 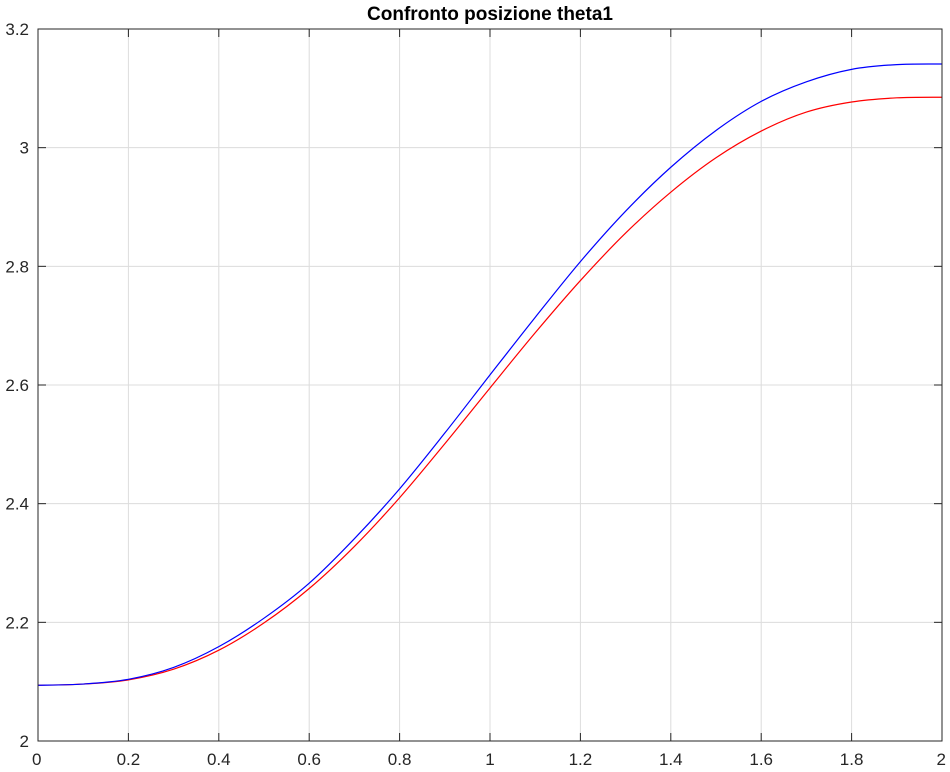 I want to click on x-tick-label: 1.2, so click(x=581, y=759).